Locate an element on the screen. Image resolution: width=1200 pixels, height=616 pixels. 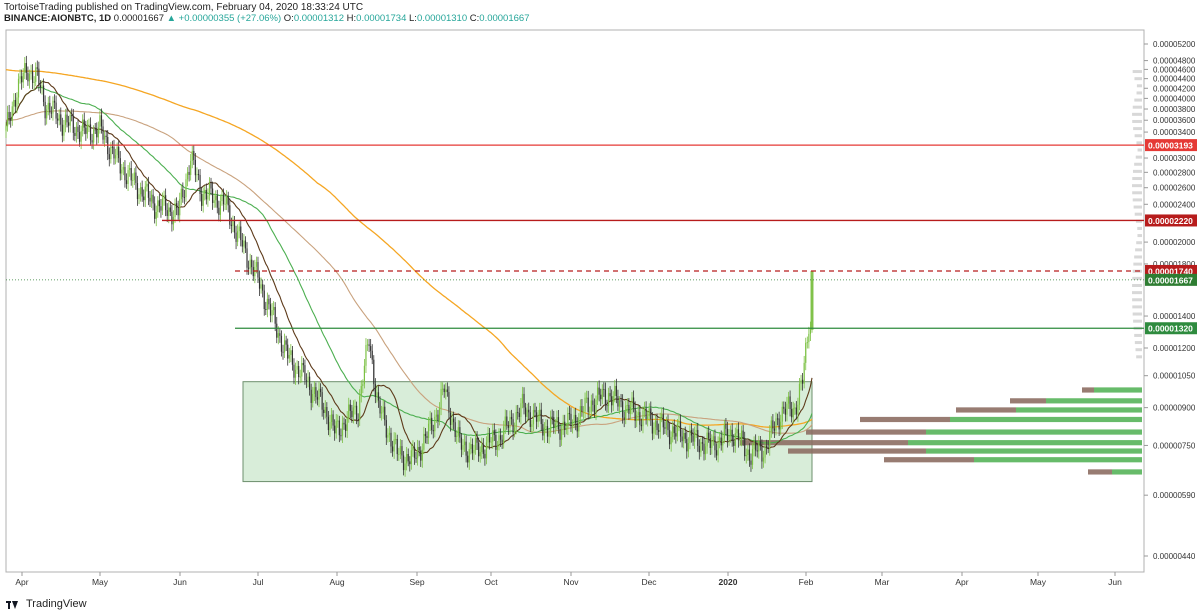
price-label-text: 0.00003193 is located at coordinates (1170, 146).